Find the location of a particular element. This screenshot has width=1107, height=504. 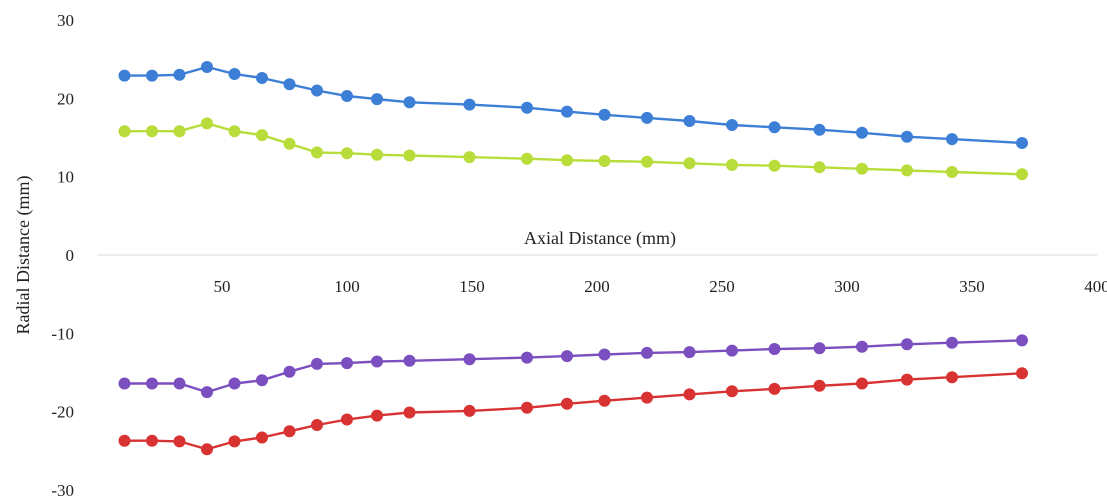

y-tick-label: -10 is located at coordinates (62, 333).